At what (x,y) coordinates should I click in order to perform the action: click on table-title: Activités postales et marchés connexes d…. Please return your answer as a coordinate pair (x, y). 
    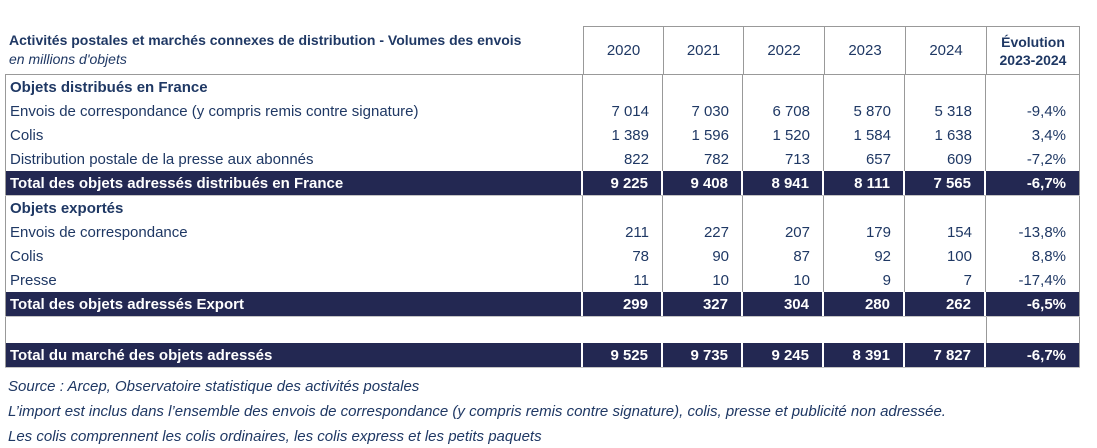
    Looking at the image, I should click on (265, 40).